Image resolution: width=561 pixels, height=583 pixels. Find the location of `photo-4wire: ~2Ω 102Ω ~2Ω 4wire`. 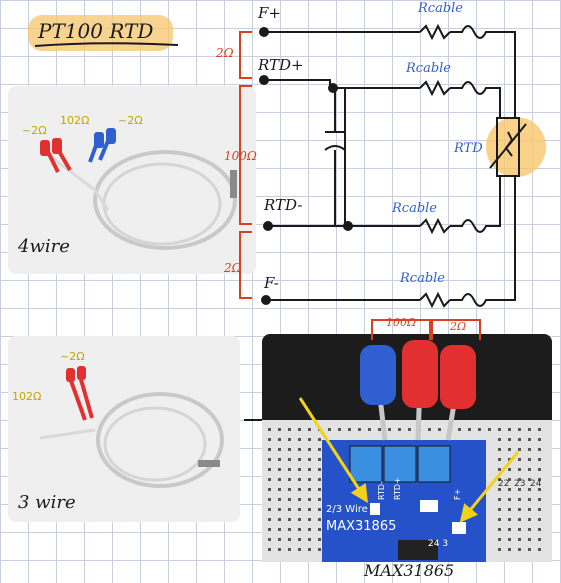

photo-4wire: ~2Ω 102Ω ~2Ω 4wire is located at coordinates (132, 180).